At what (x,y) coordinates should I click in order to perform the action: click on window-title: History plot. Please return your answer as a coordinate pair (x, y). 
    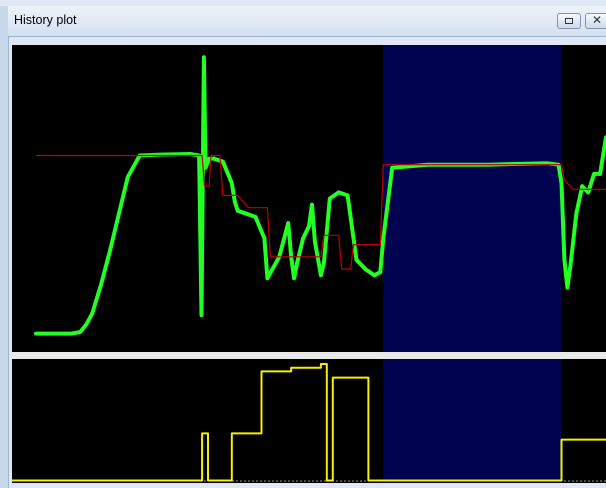
    Looking at the image, I should click on (45, 20).